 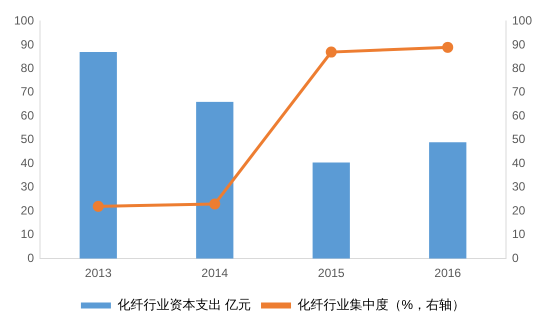 I want to click on y2-tick-label: 70, so click(x=519, y=91).